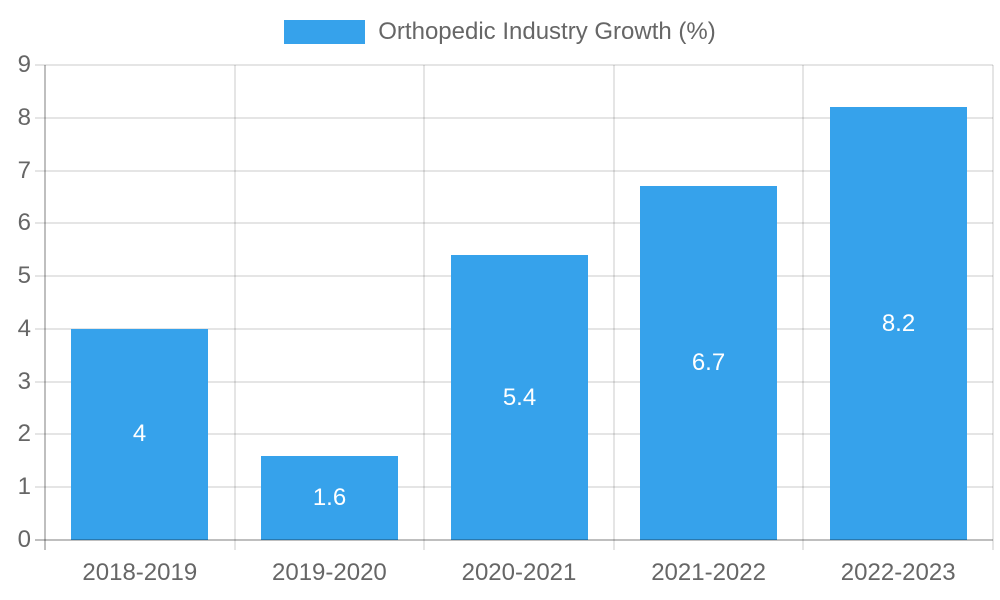  I want to click on y-tick-label-4: 4, so click(24, 328).